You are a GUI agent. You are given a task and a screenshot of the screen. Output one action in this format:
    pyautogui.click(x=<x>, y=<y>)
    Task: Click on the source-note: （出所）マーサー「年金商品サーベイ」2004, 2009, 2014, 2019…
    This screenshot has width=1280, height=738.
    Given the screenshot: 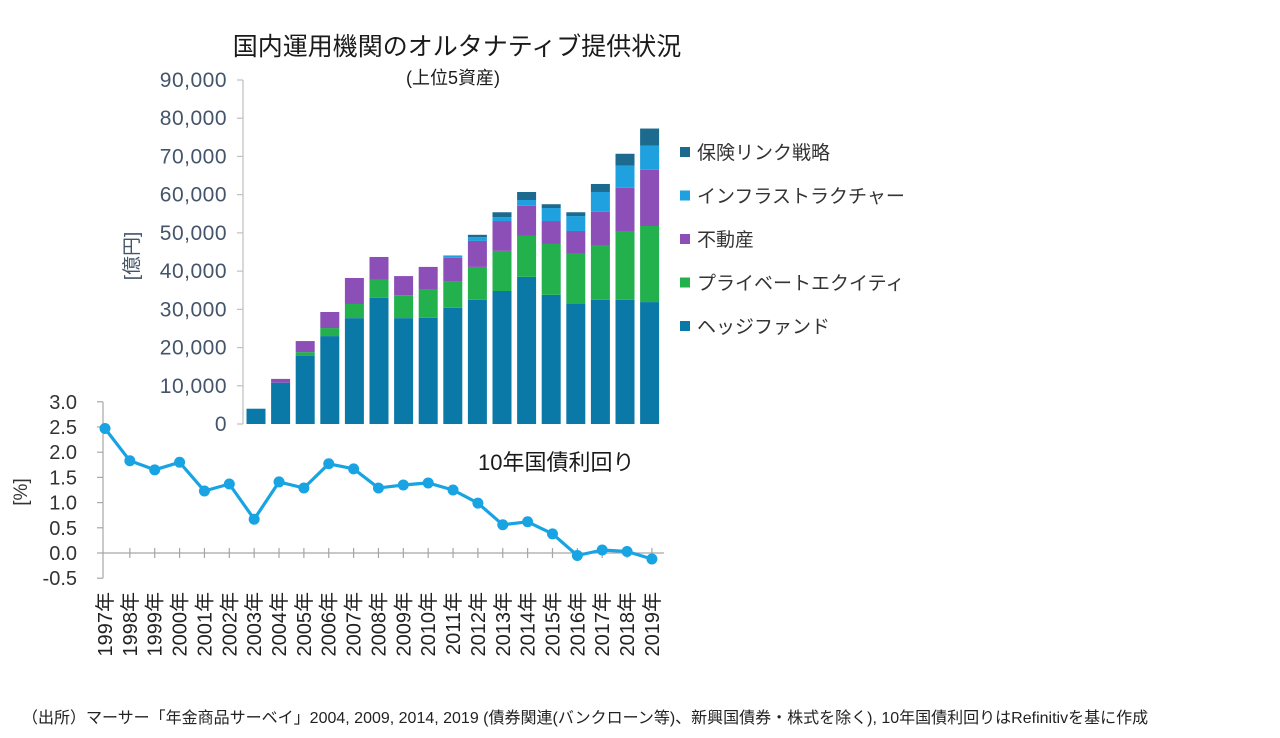 What is the action you would take?
    pyautogui.click(x=585, y=718)
    